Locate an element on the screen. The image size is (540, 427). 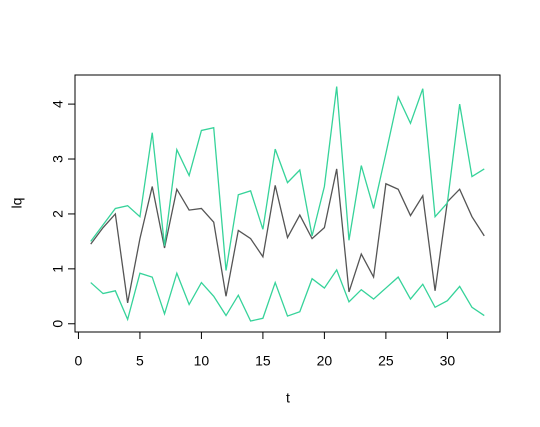
x-tick-label: 5 is located at coordinates (140, 361).